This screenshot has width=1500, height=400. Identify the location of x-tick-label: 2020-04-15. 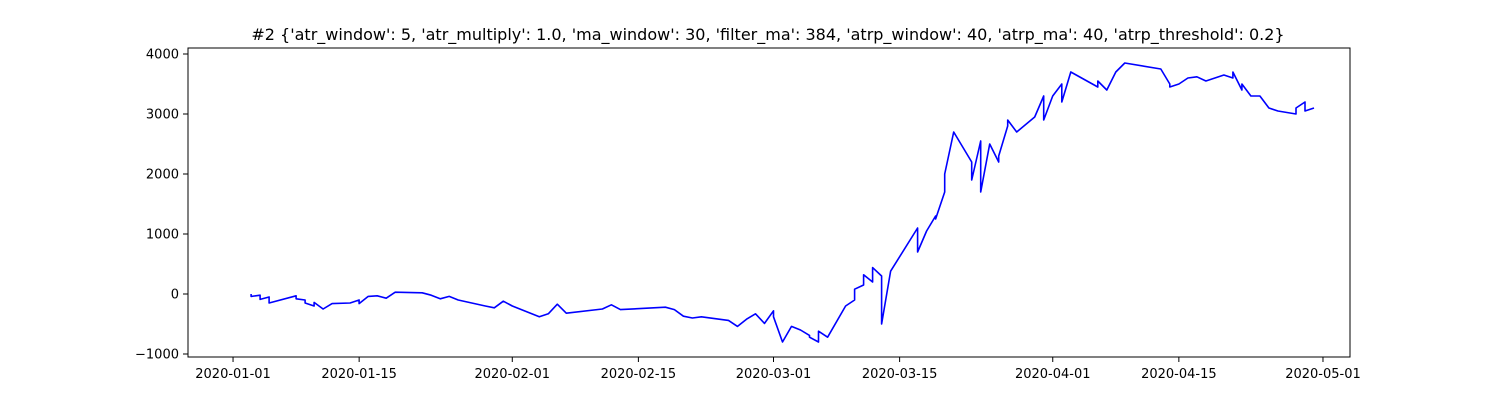
(1179, 374).